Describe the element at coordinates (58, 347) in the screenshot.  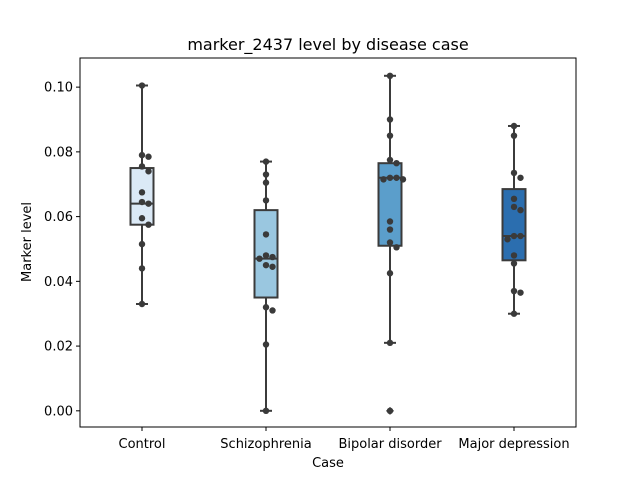
I see `y-tick-label: 0.02` at that location.